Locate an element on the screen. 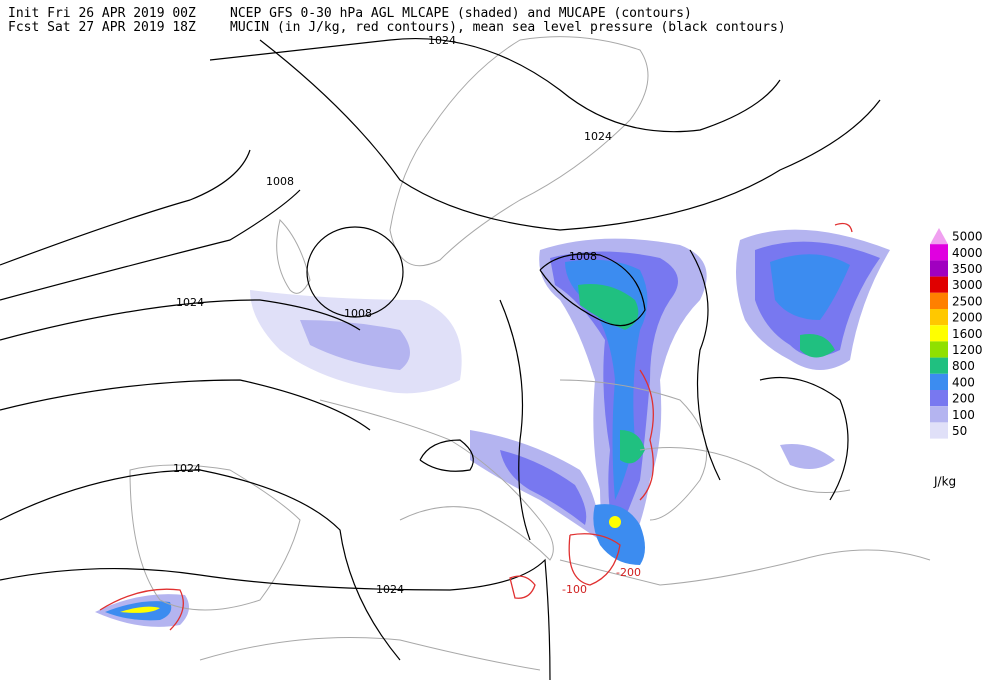  legend-label: 200 is located at coordinates (963, 399).